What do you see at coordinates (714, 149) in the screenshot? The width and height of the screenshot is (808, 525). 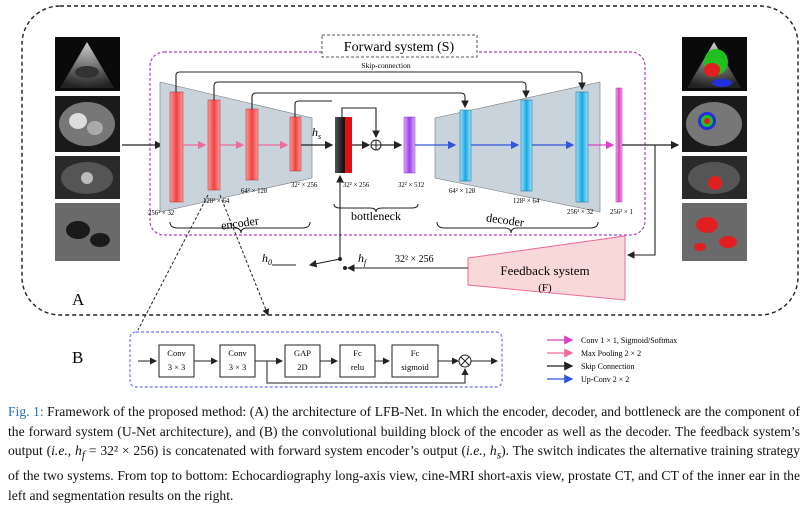 I see `output-images` at bounding box center [714, 149].